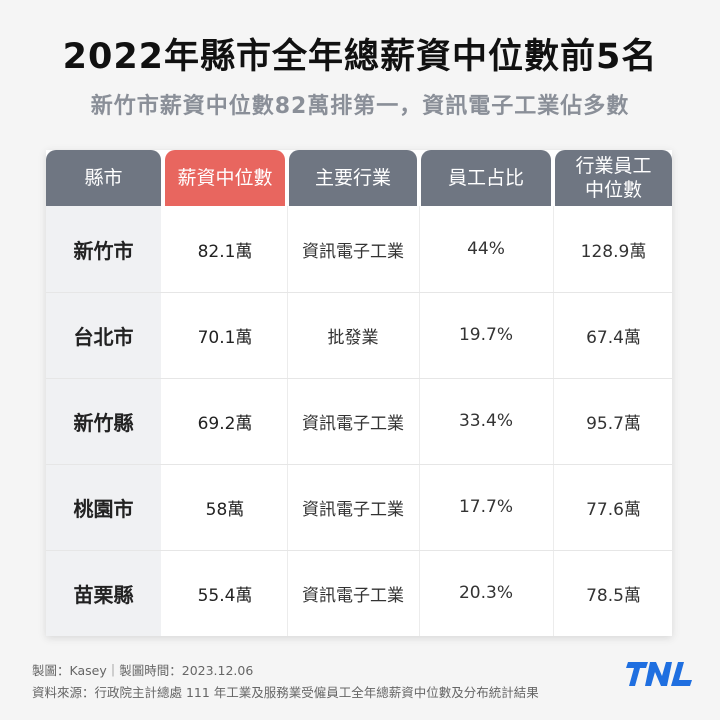 This screenshot has height=720, width=720. What do you see at coordinates (360, 106) in the screenshot?
I see `page-subtitle: 新竹市薪資中位數82萬排第一，資訊電子工業佔多數` at bounding box center [360, 106].